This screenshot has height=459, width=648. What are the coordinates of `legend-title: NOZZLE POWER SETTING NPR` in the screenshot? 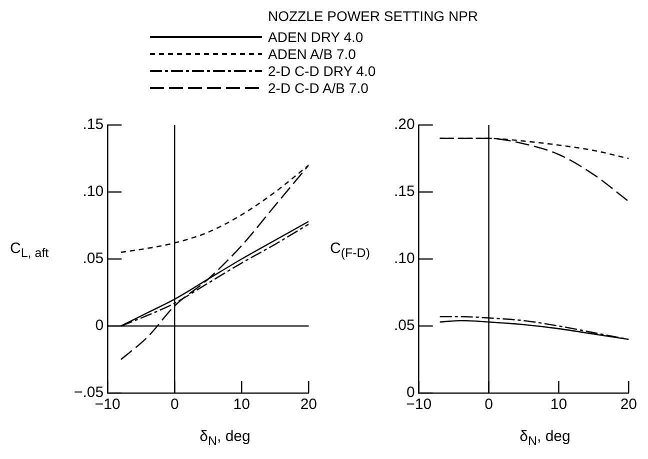 It's located at (373, 16).